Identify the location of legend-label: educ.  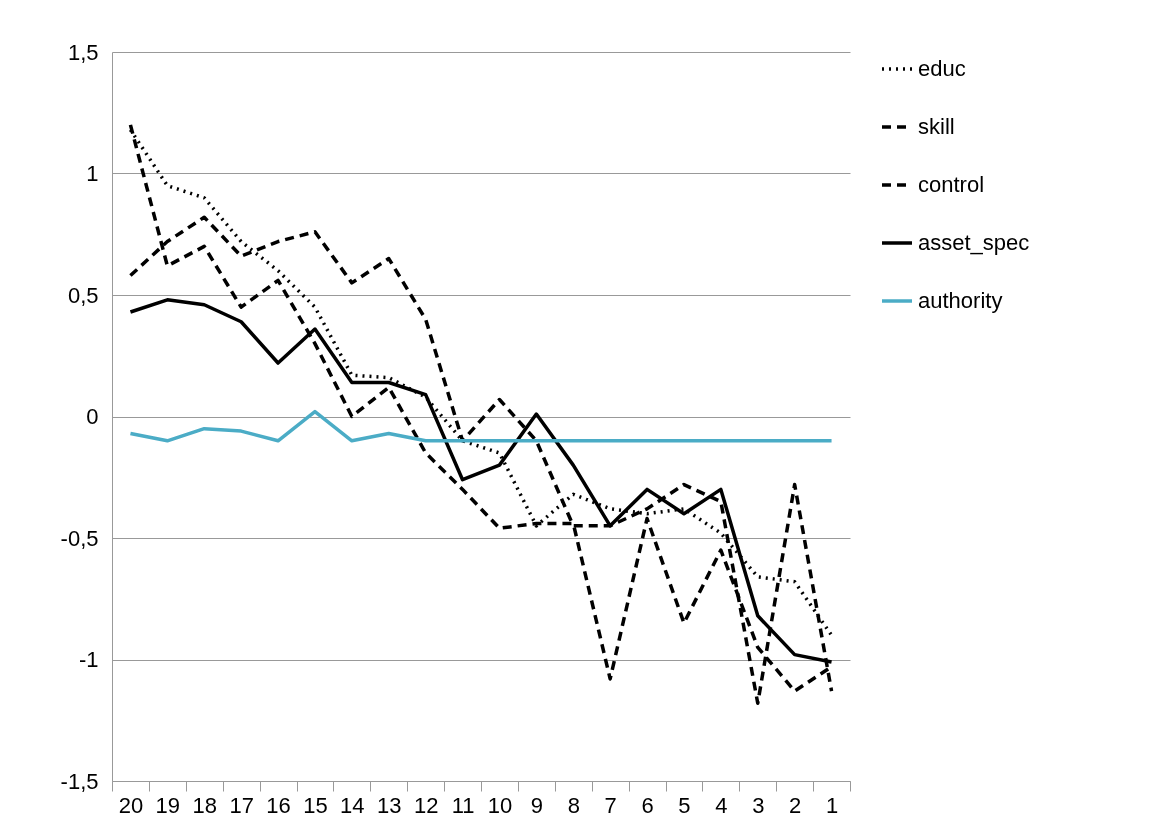
(942, 68).